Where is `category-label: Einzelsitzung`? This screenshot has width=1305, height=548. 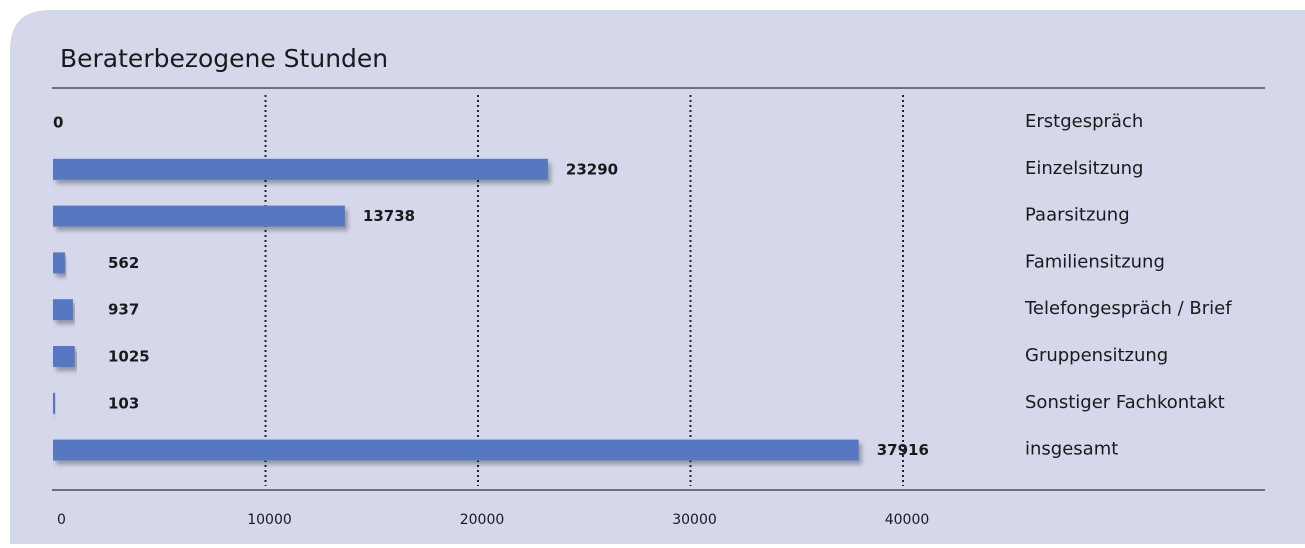 category-label: Einzelsitzung is located at coordinates (1084, 168).